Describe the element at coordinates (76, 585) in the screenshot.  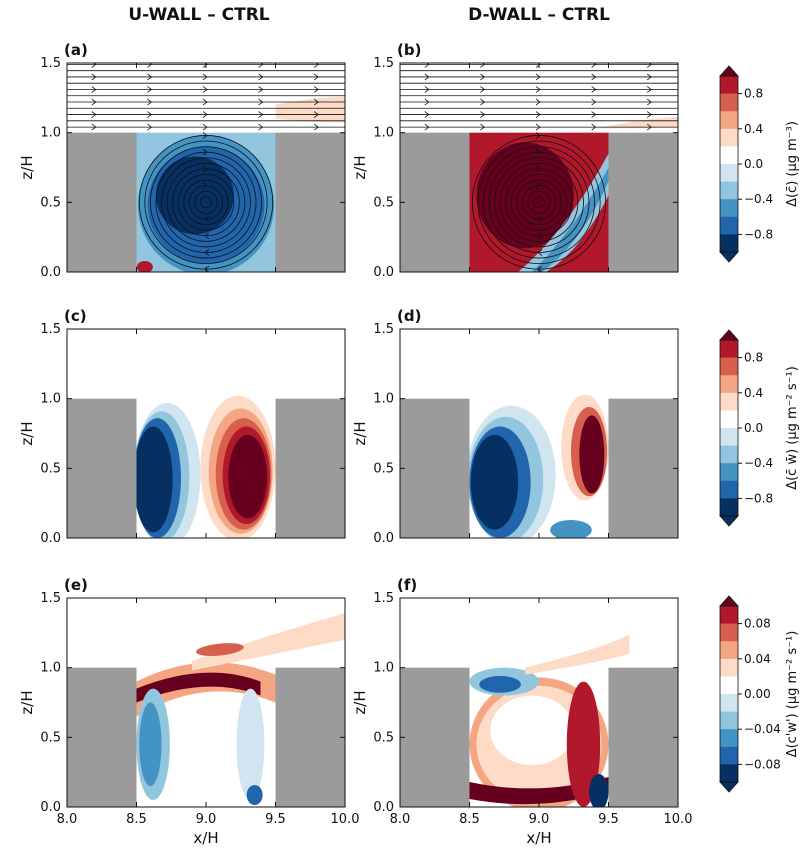
I see `panel-tag: (e)` at that location.